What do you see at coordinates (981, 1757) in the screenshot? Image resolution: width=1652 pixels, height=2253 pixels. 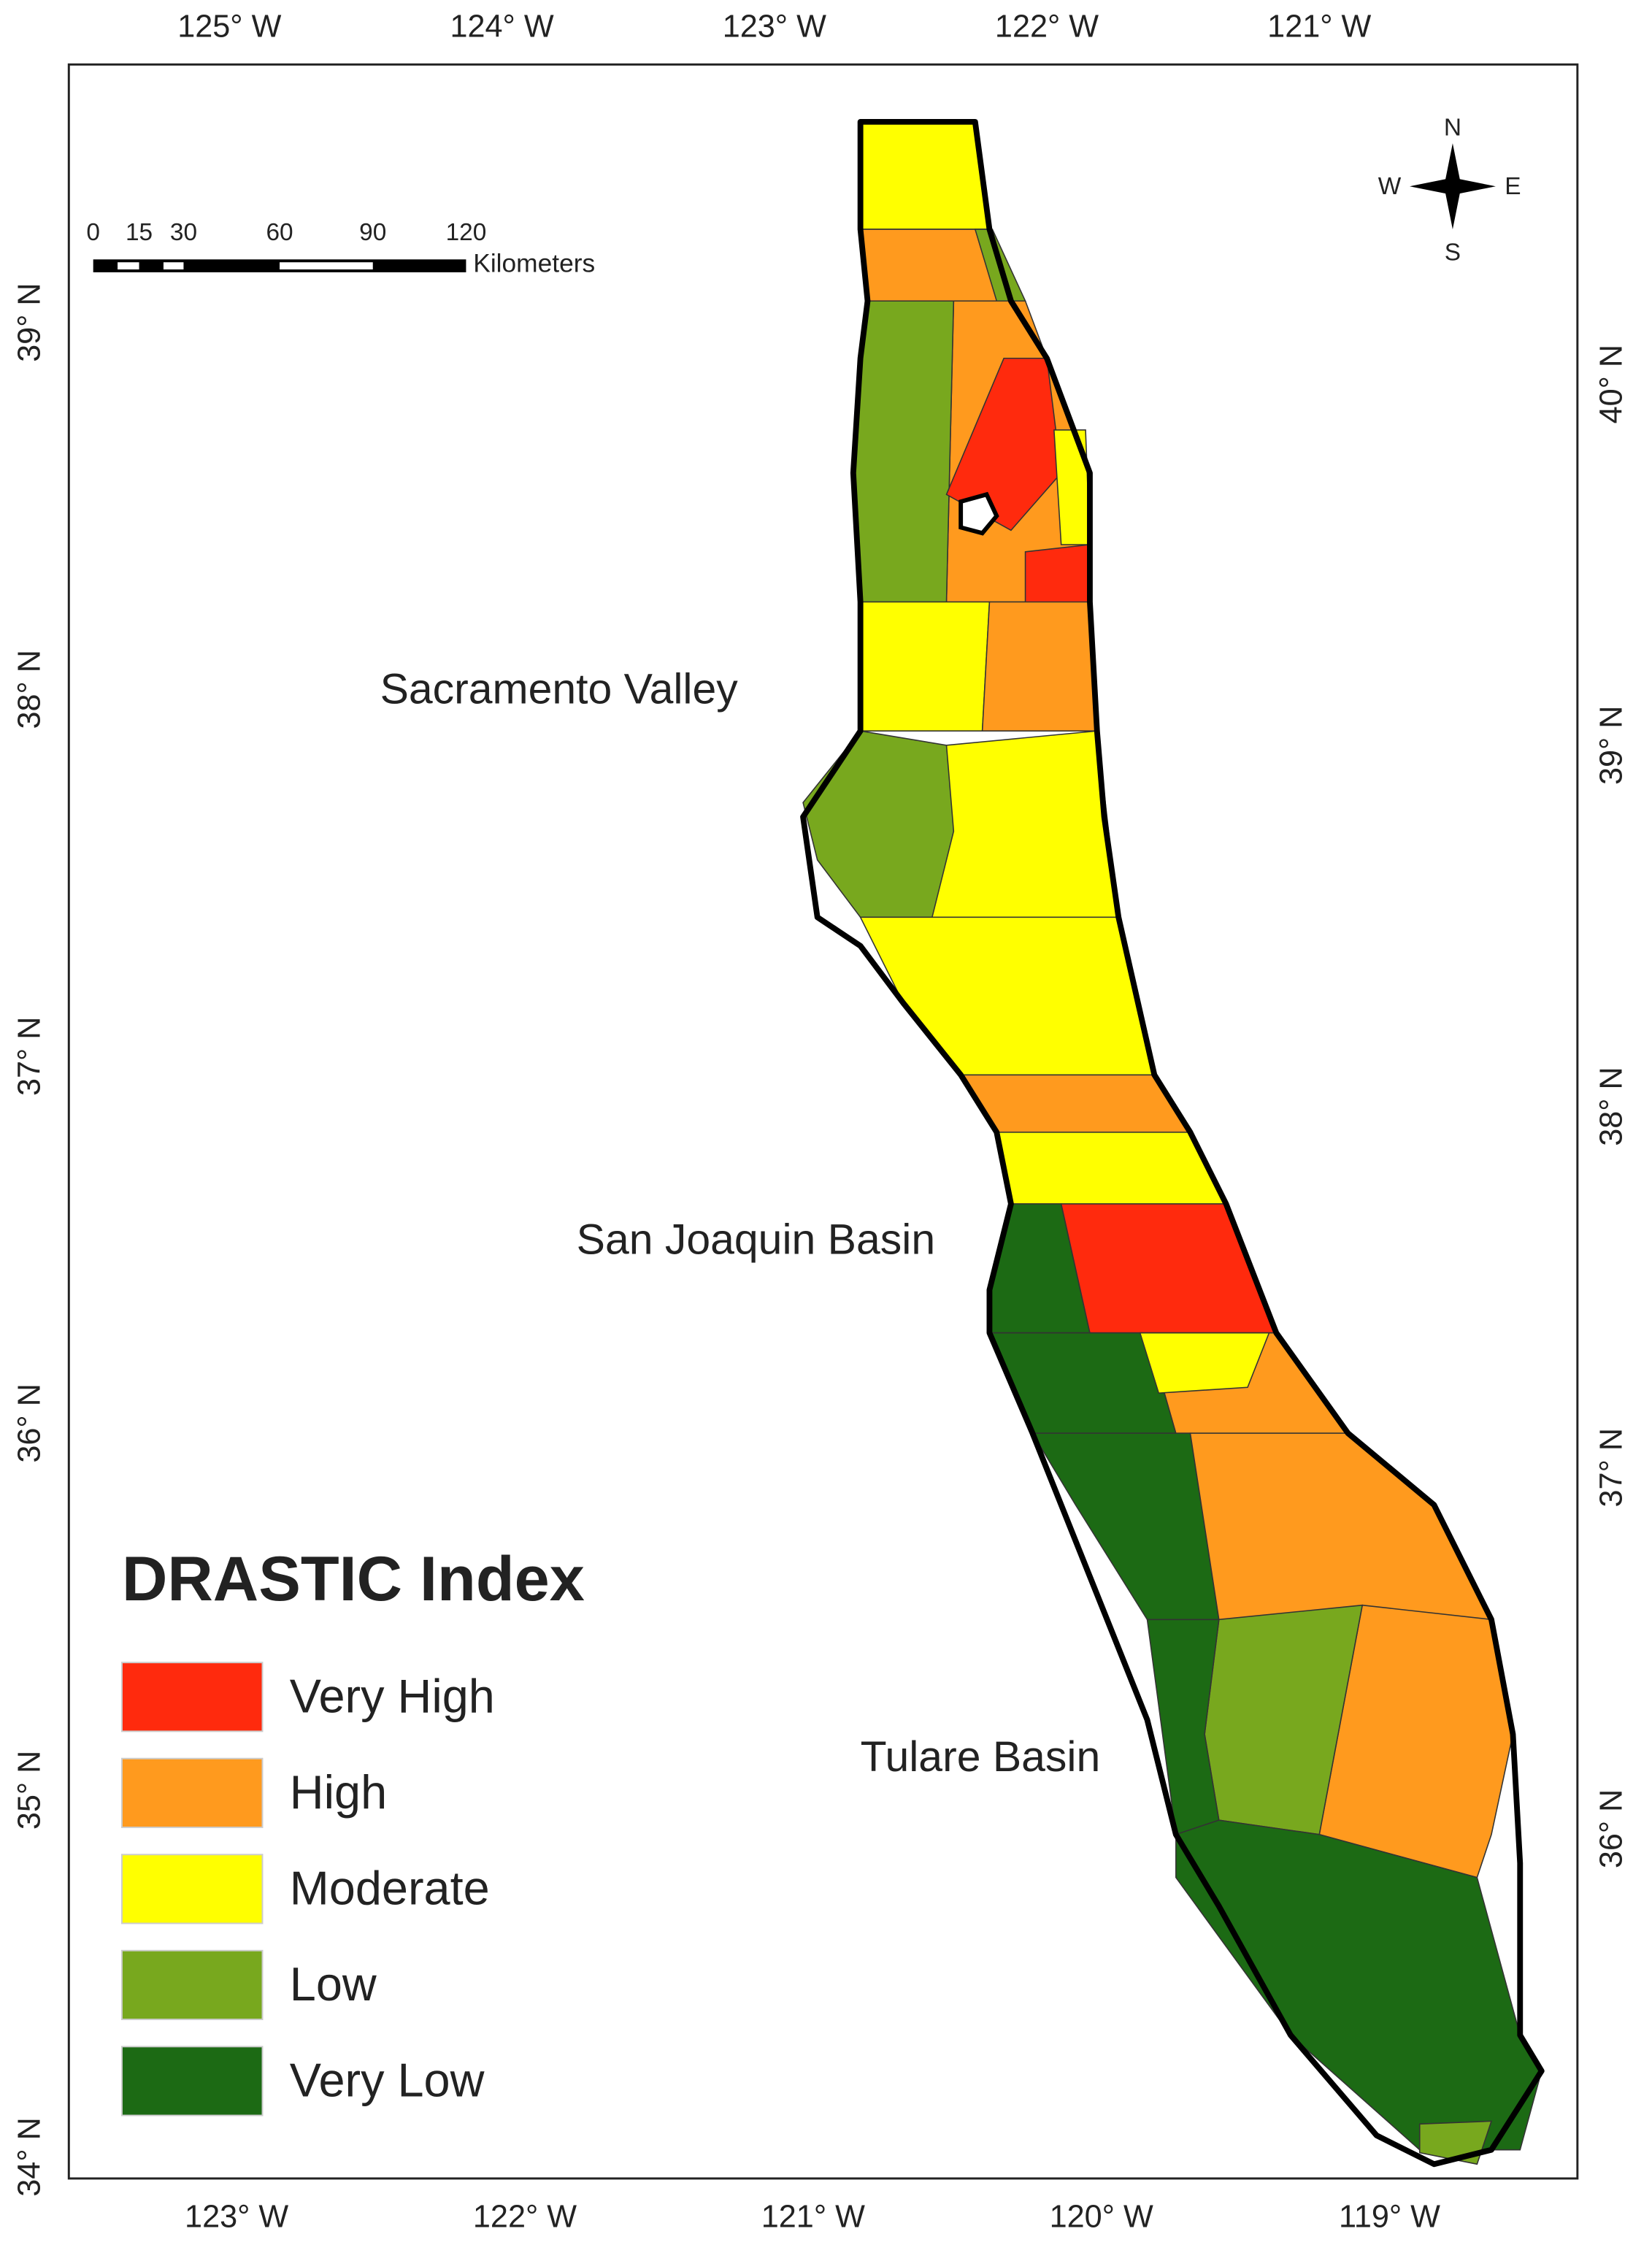 I see `region-label: Tulare Basin` at bounding box center [981, 1757].